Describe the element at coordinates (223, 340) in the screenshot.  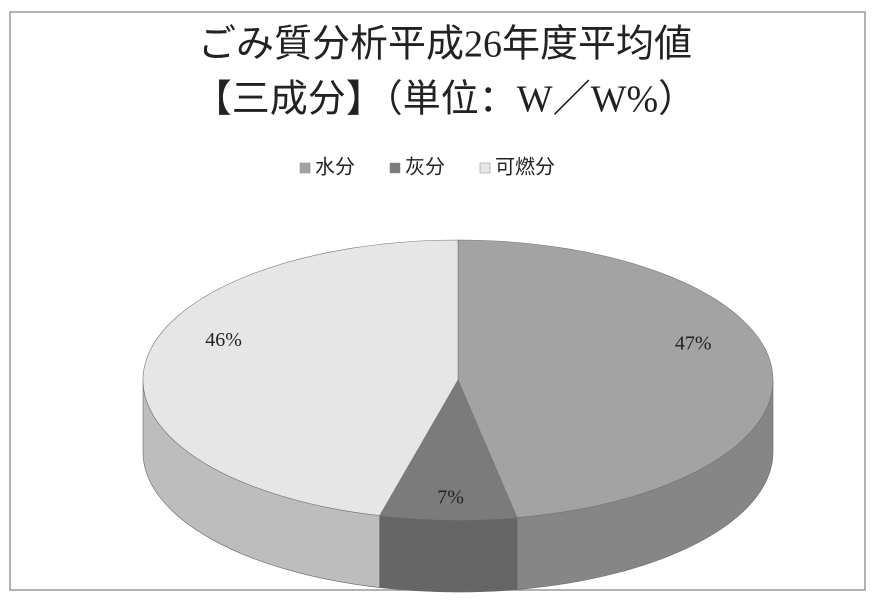
I see `data-label: 46%` at that location.